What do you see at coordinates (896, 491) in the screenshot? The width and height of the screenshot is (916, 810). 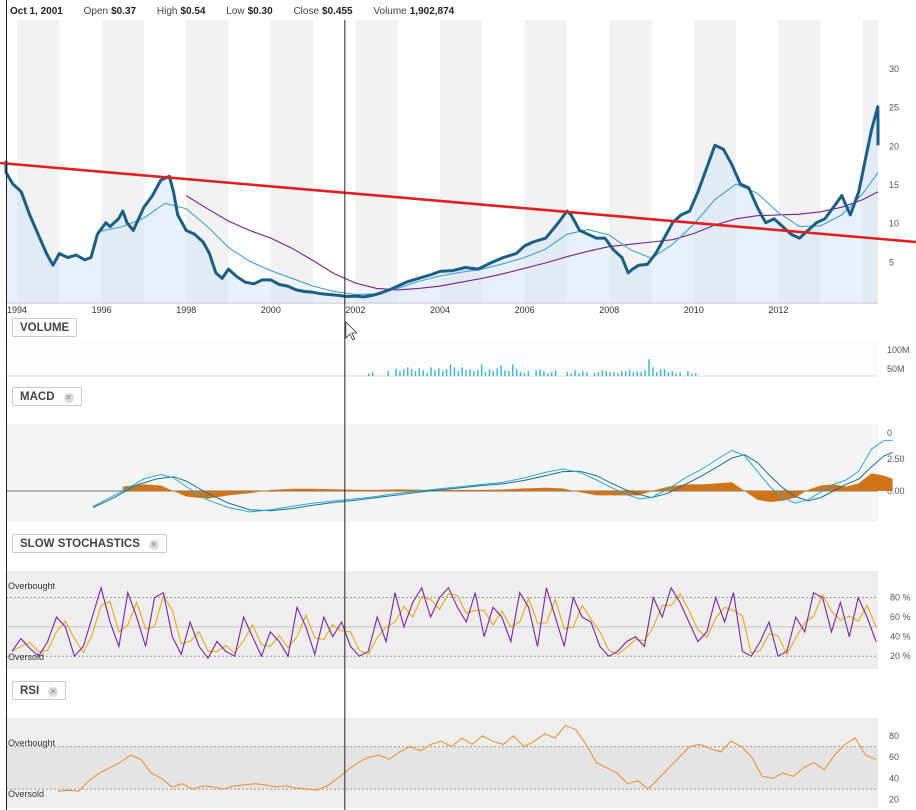 I see `macd-y-tick: 0.00` at bounding box center [896, 491].